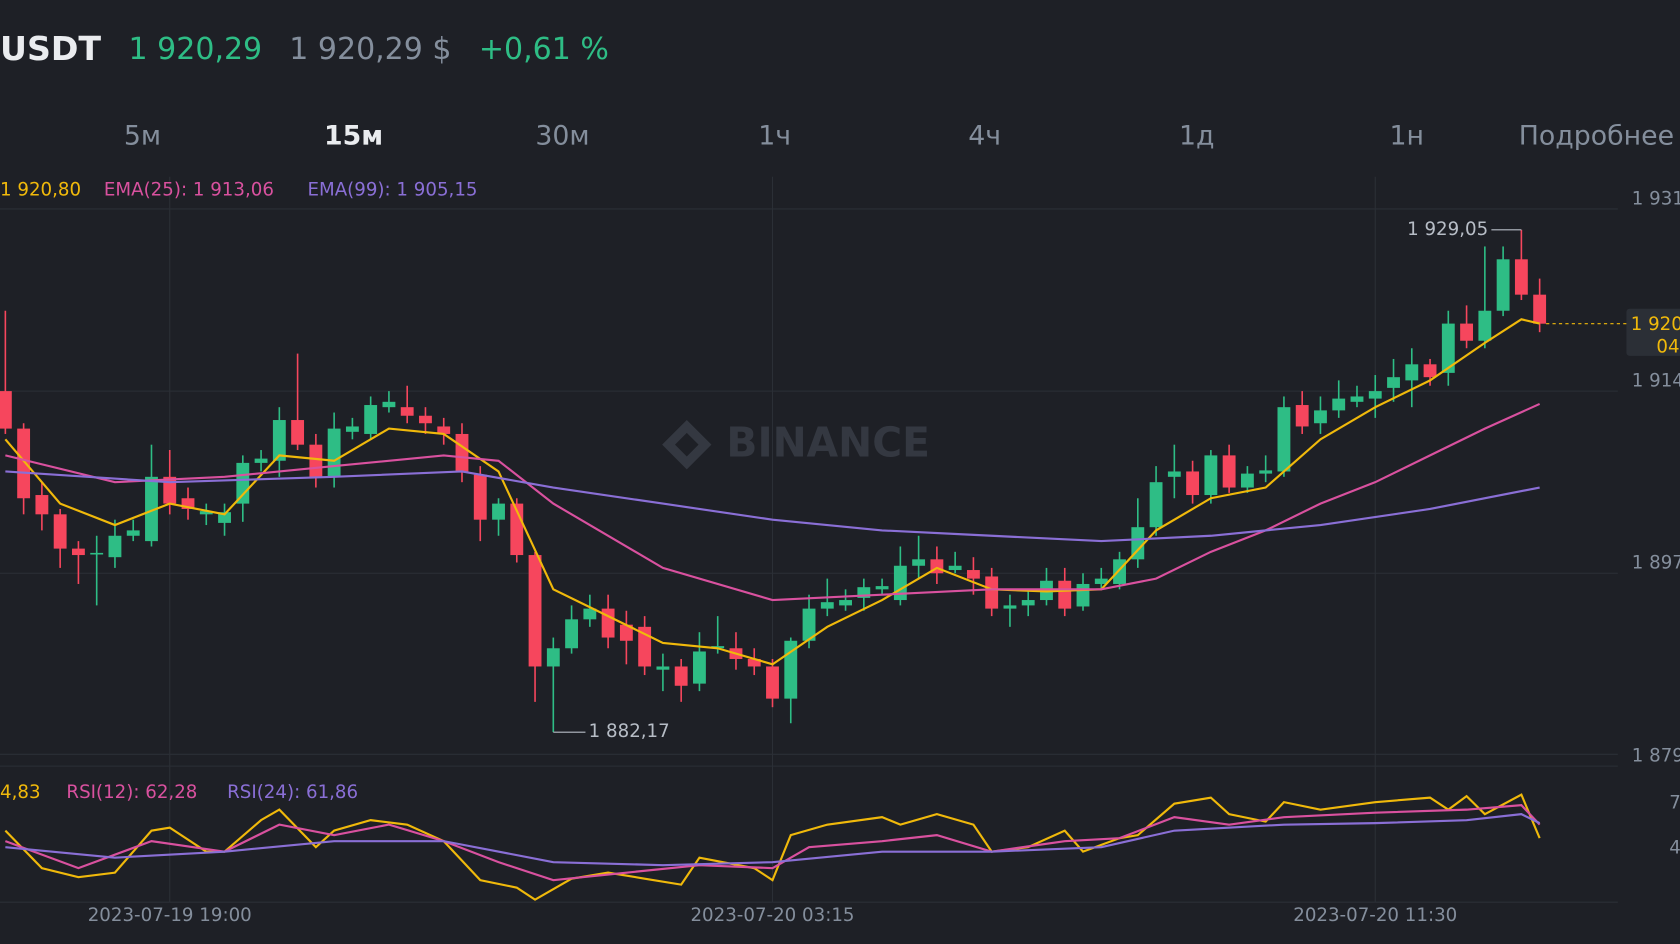 This screenshot has height=944, width=1680. I want to click on timeframe-tab: 1ч, so click(774, 136).